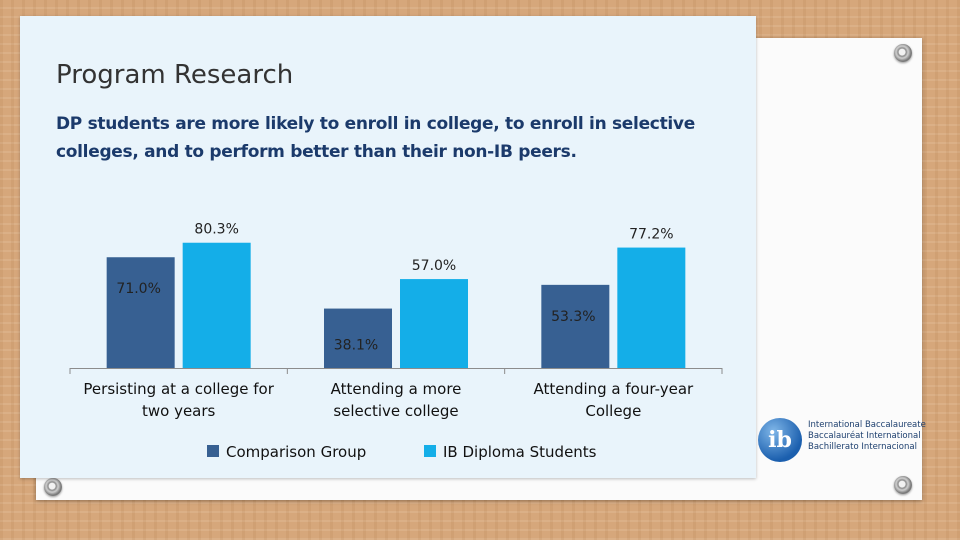 This screenshot has width=960, height=540. Describe the element at coordinates (138, 289) in the screenshot. I see `data-label: 71.0%` at that location.